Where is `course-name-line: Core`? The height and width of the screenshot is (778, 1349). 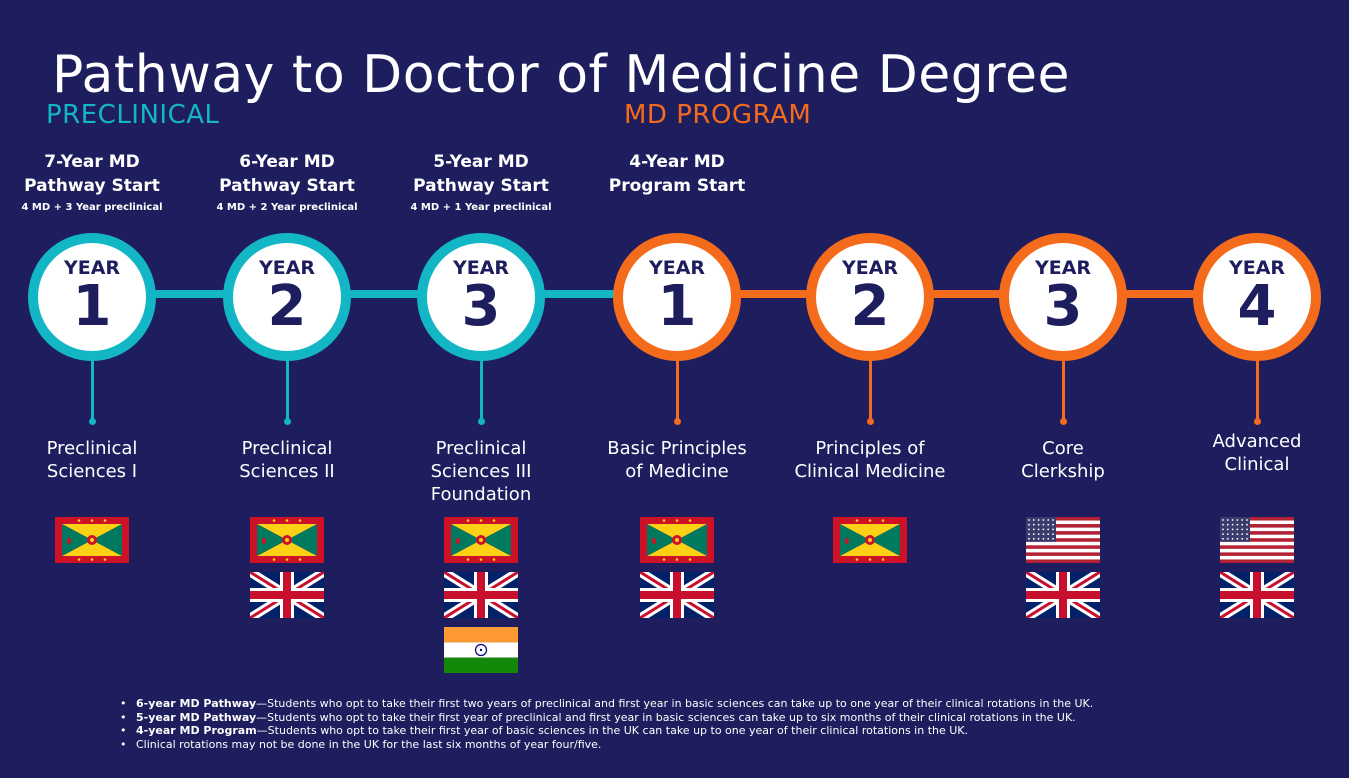
course-name-line: Core is located at coordinates (1063, 448).